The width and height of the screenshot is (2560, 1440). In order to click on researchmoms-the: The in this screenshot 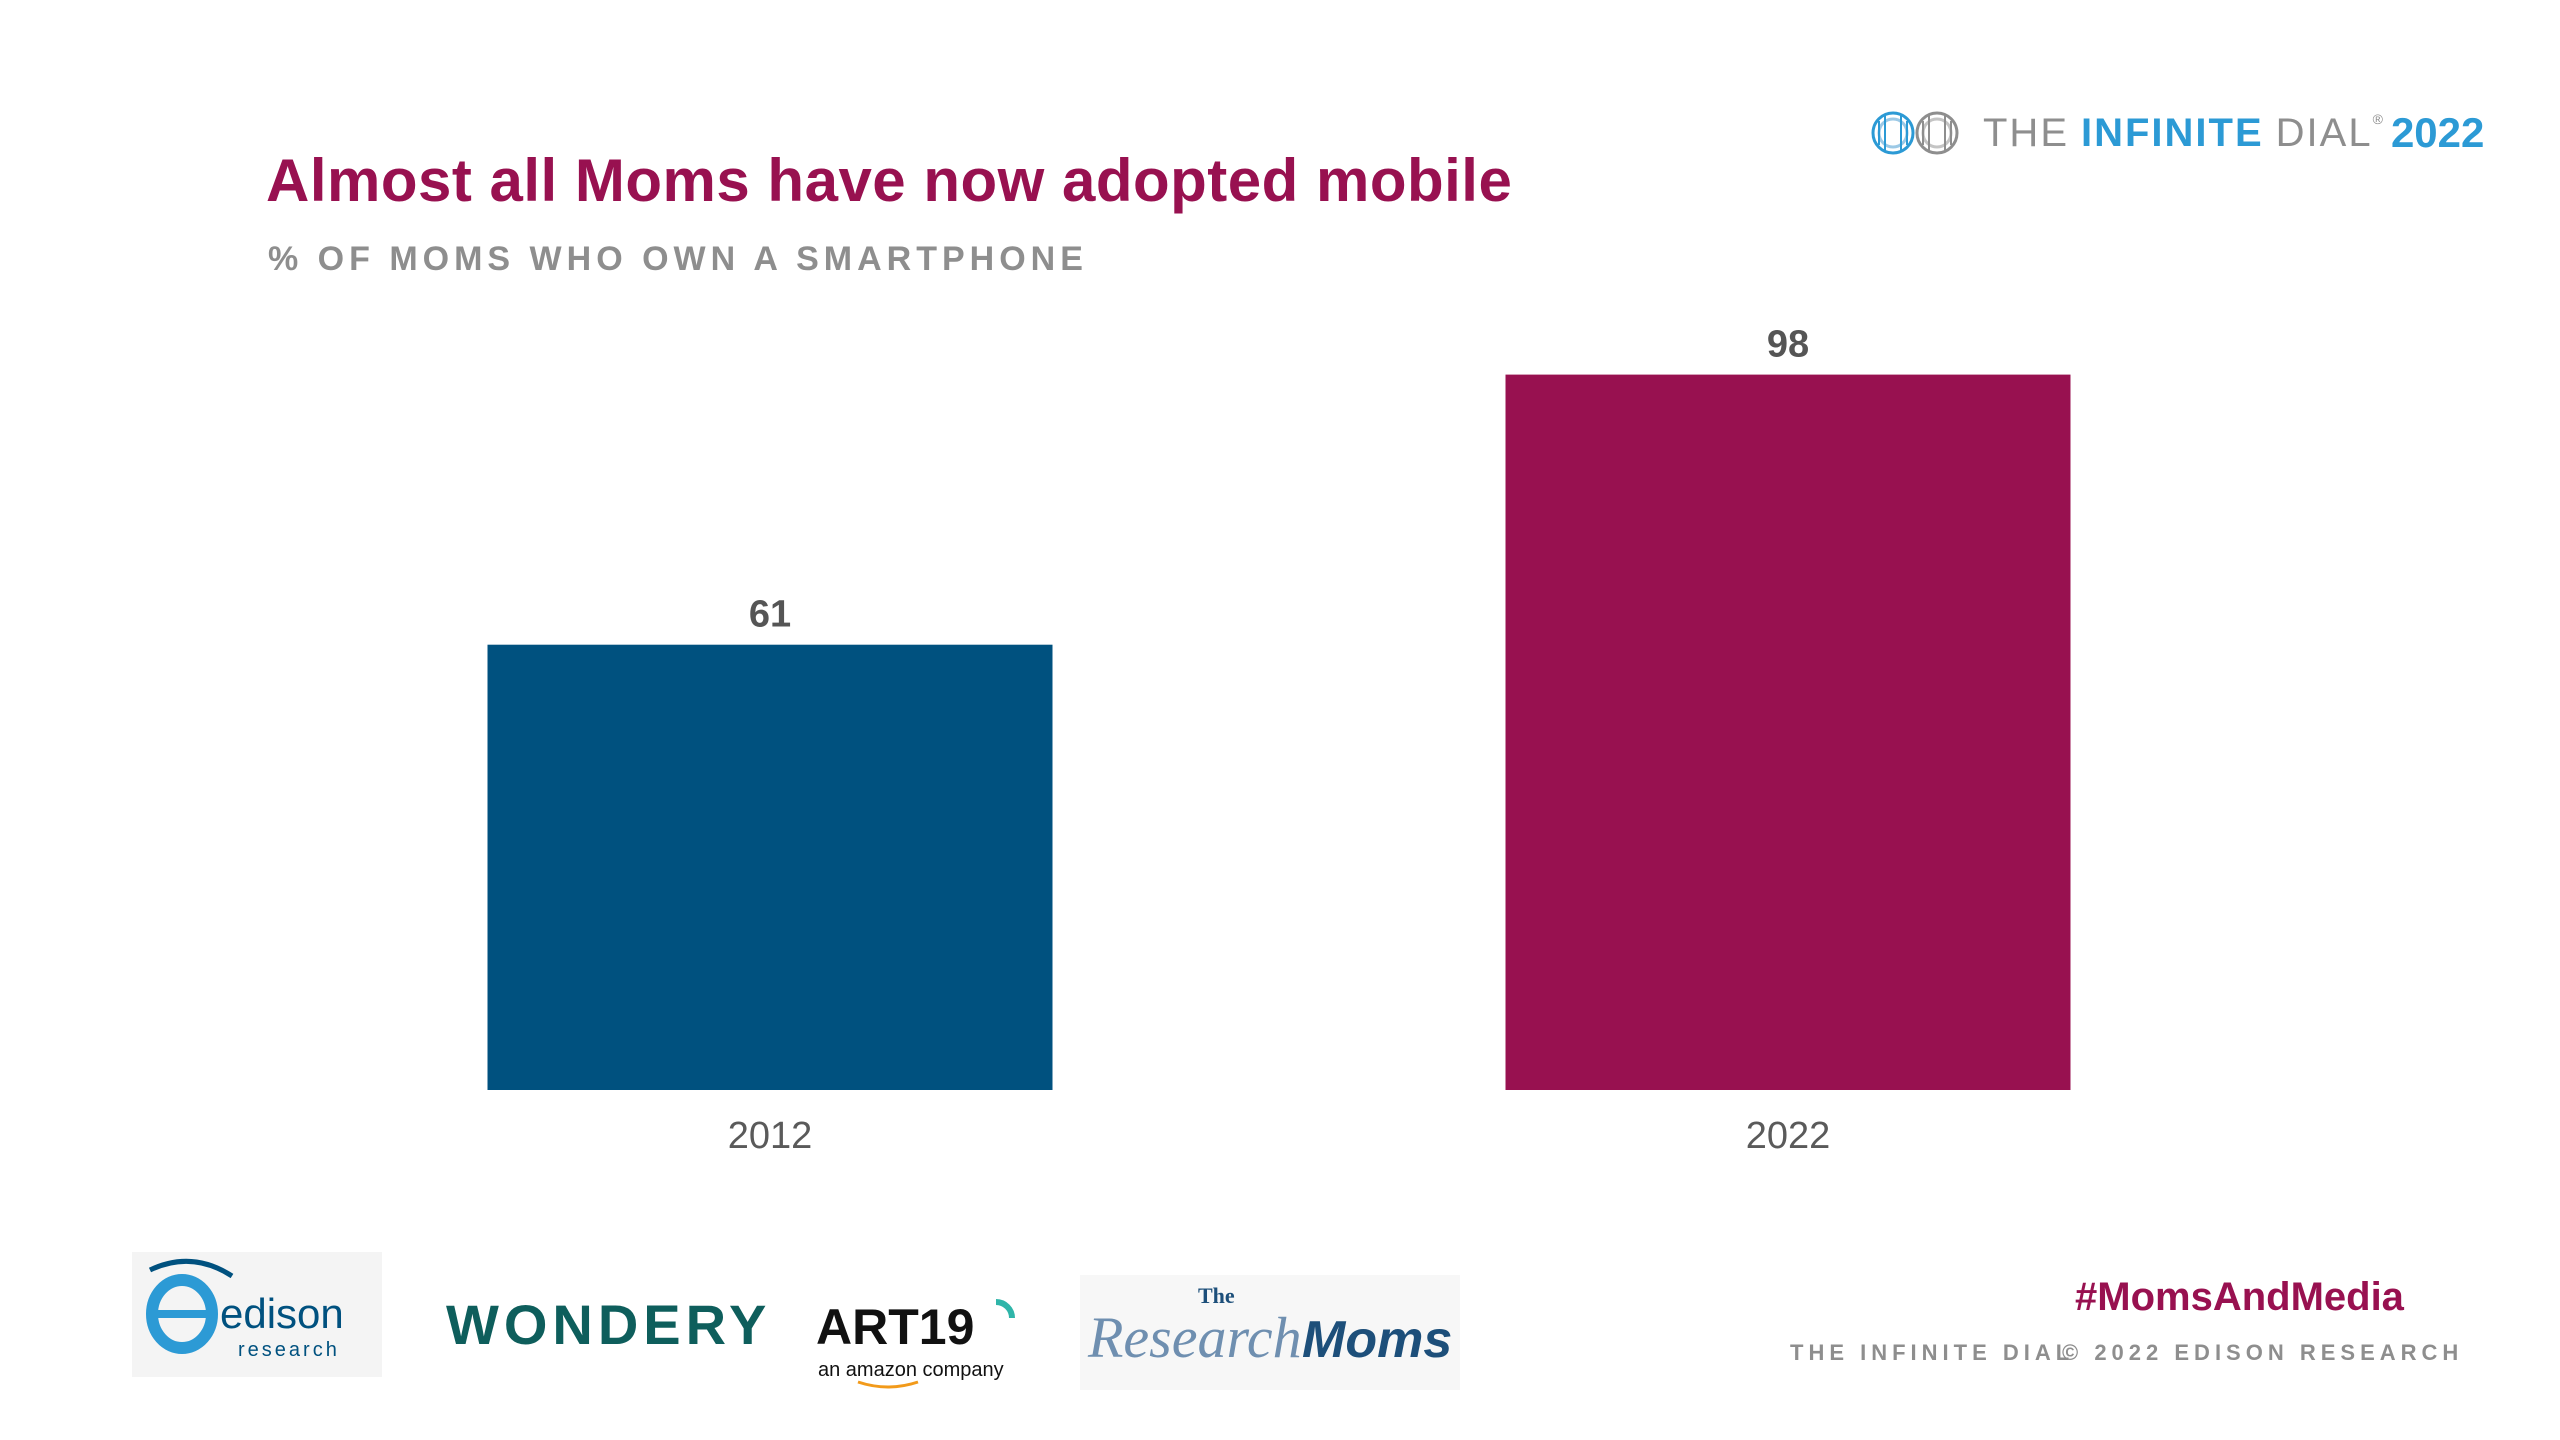, I will do `click(1216, 1295)`.